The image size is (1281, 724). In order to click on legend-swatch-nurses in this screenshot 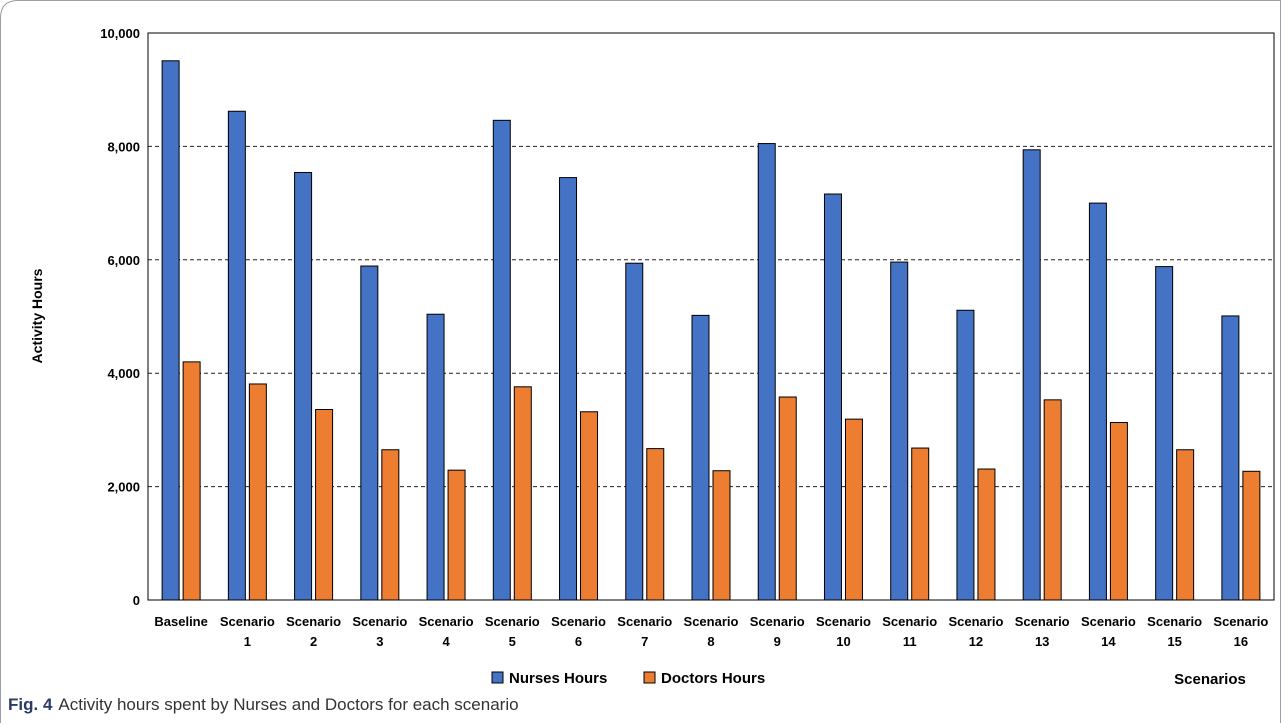, I will do `click(497, 677)`.